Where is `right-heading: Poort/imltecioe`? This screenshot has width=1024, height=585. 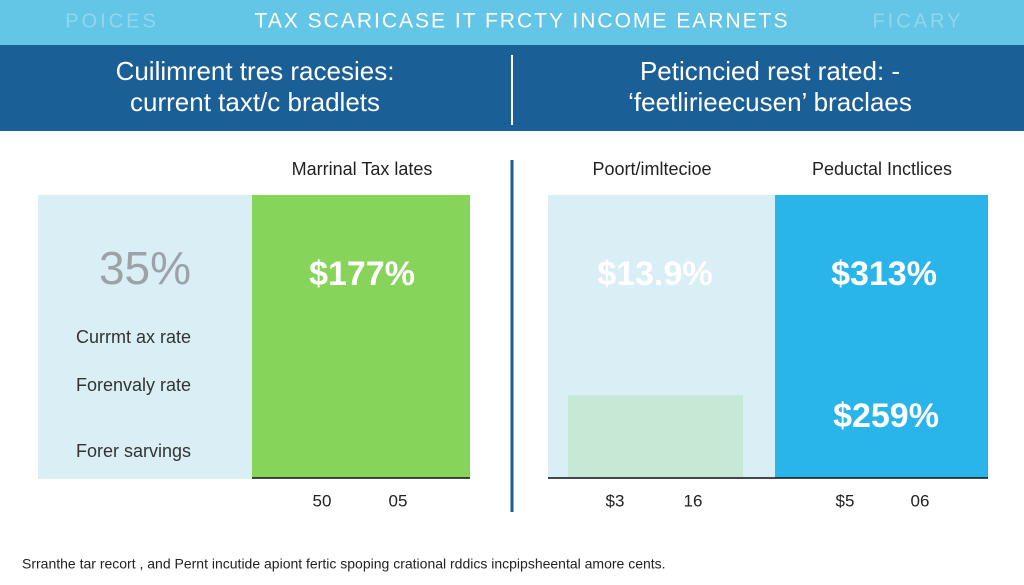
right-heading: Poort/imltecioe is located at coordinates (651, 169).